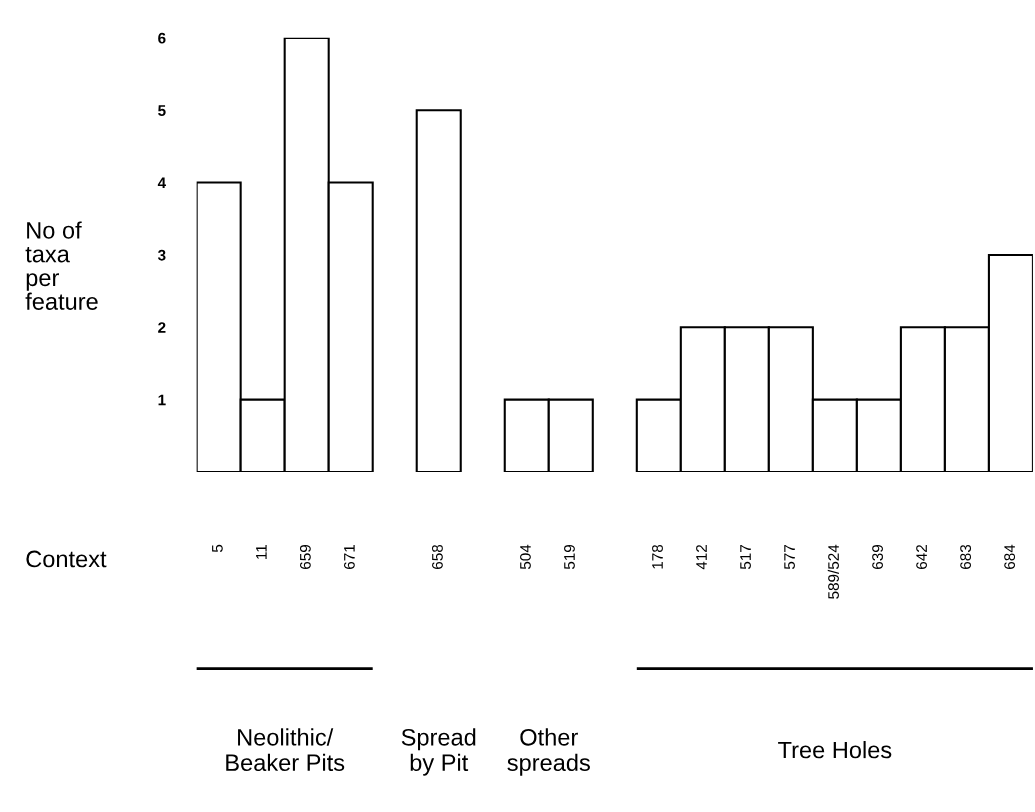 The width and height of the screenshot is (1035, 812). I want to click on x-tick-label: 684, so click(1010, 556).